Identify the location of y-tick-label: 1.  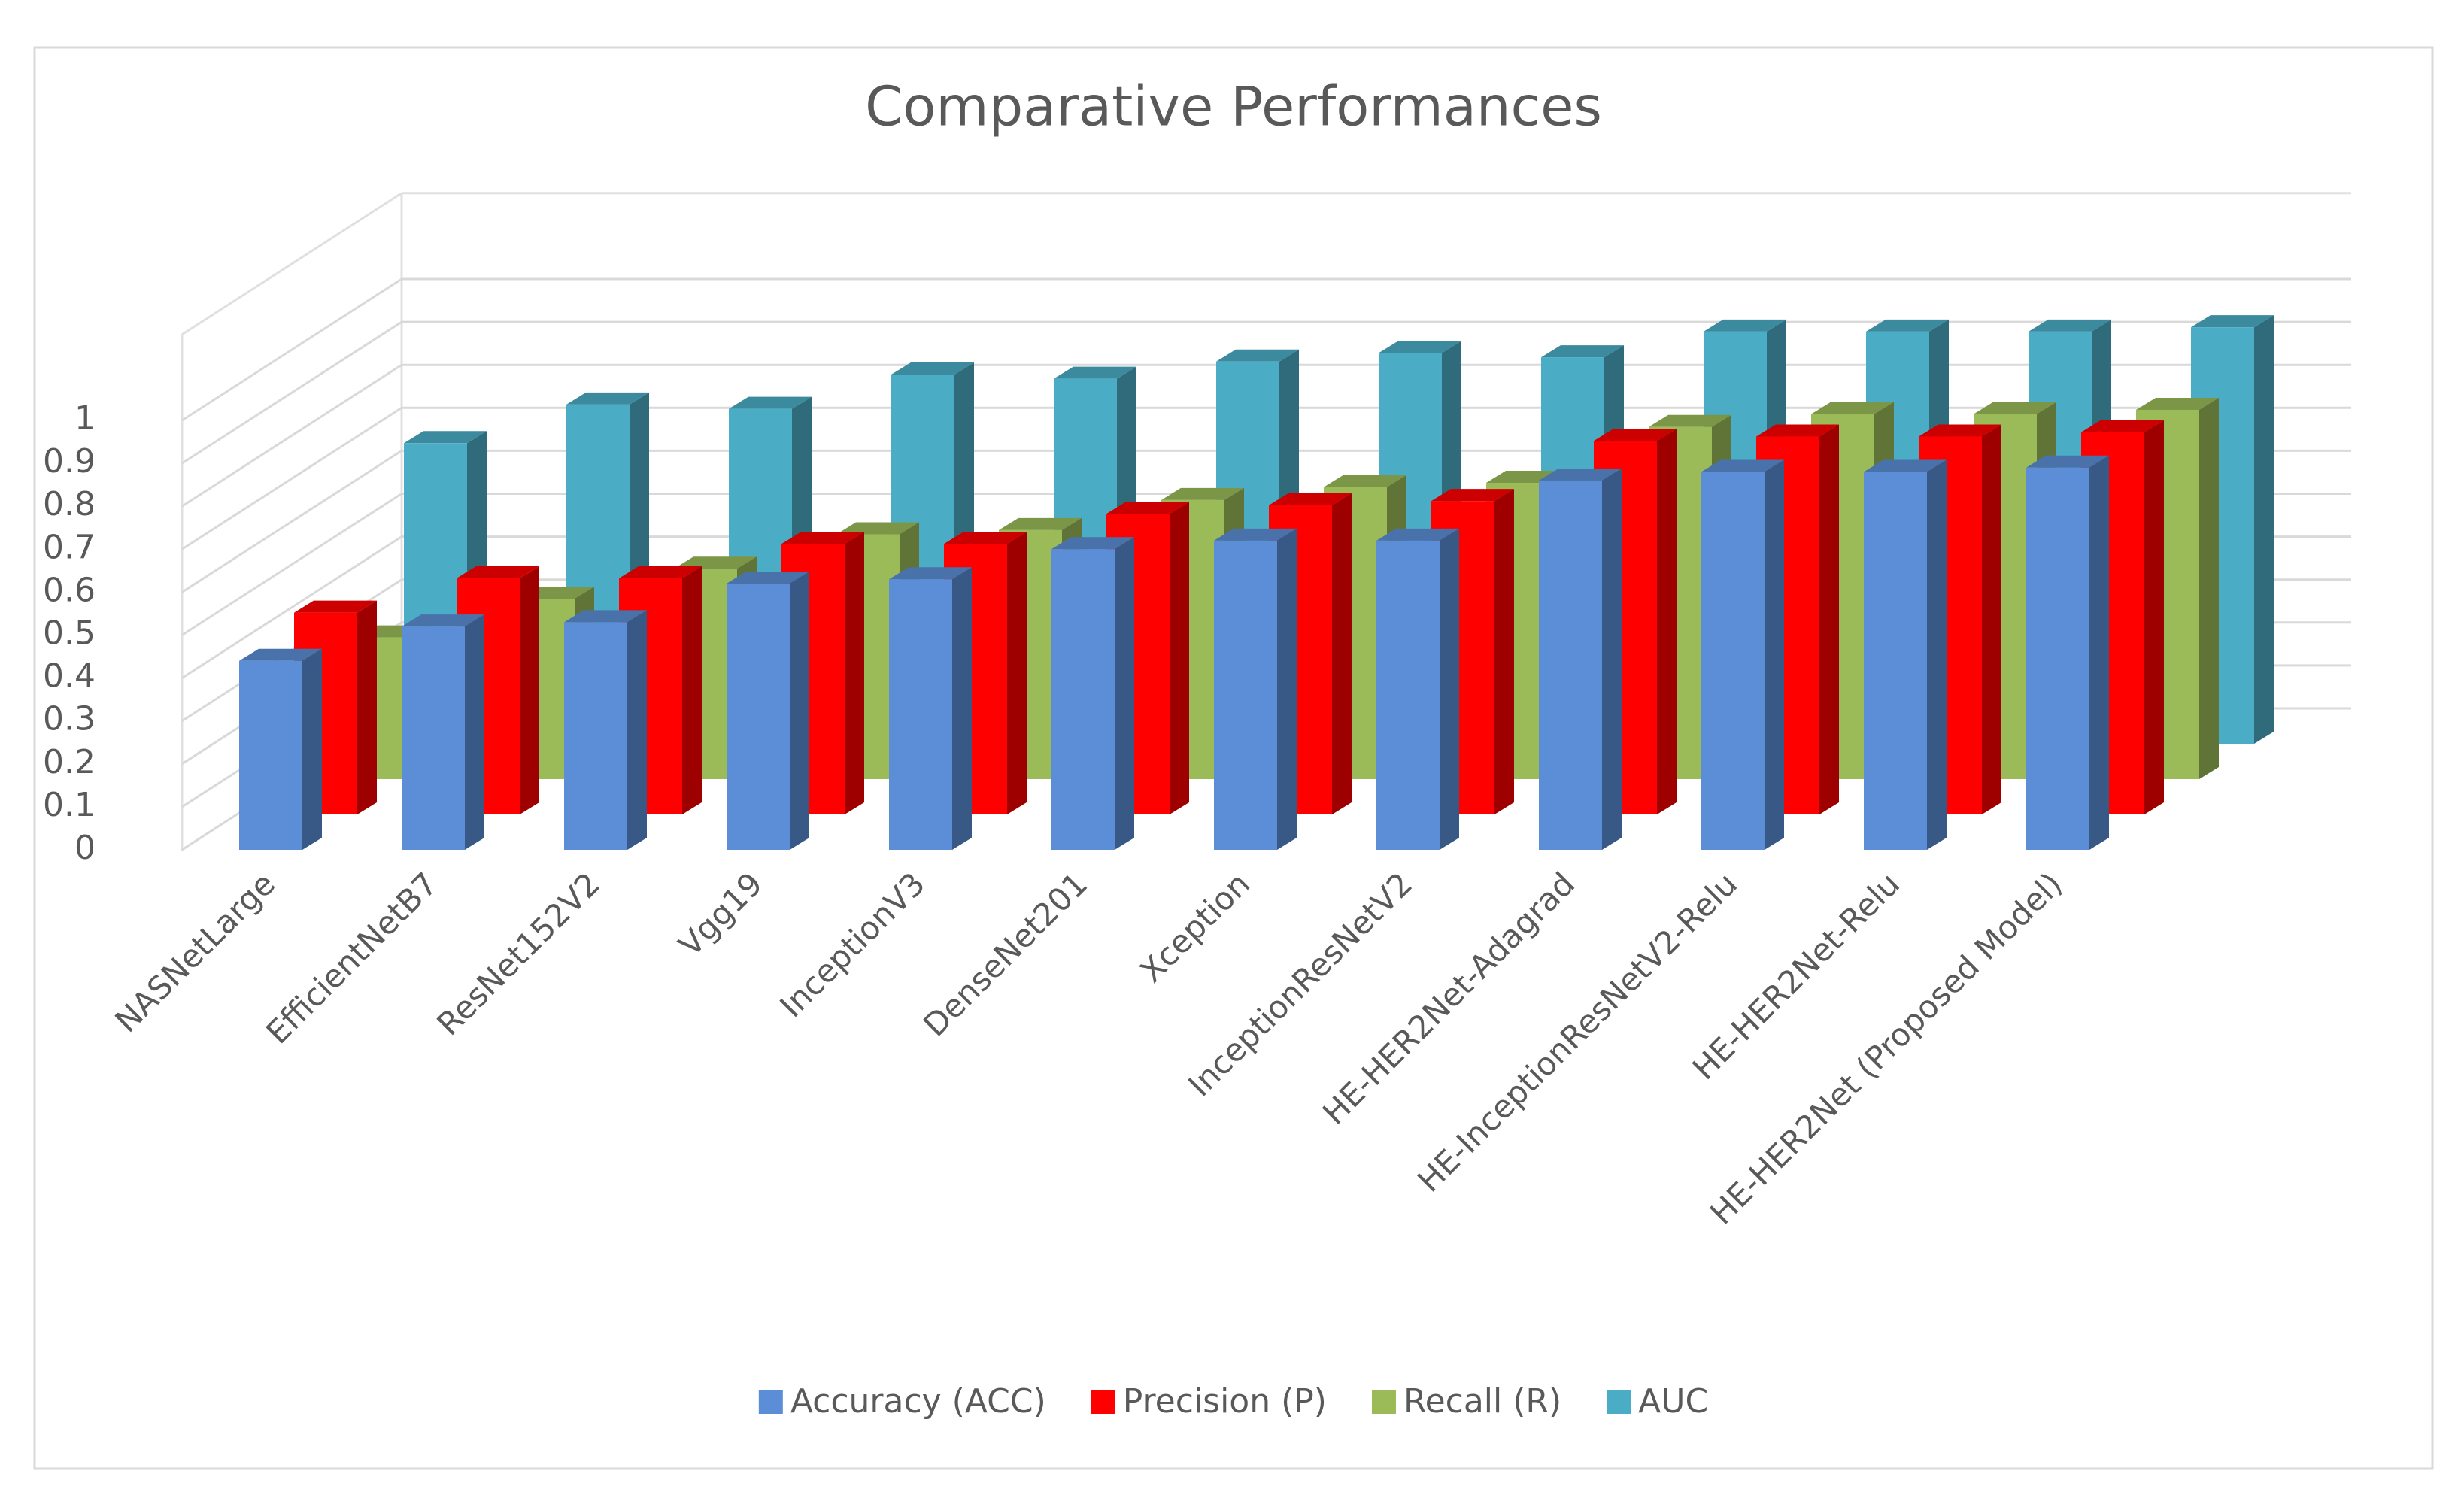
(85, 418).